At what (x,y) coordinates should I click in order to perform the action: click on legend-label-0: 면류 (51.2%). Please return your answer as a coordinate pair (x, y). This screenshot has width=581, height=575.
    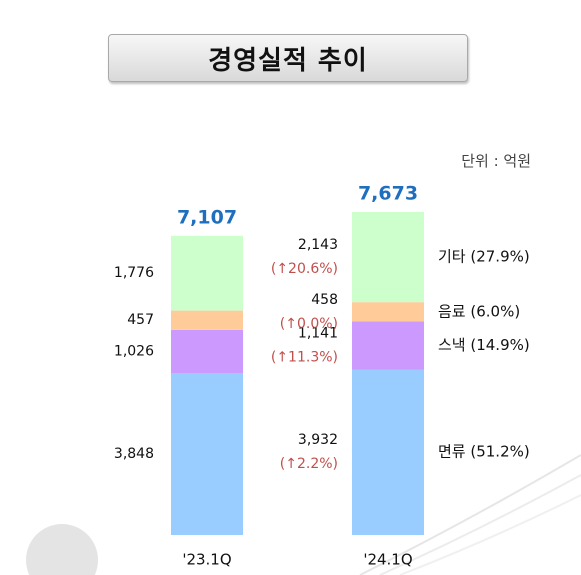
    Looking at the image, I should click on (484, 452).